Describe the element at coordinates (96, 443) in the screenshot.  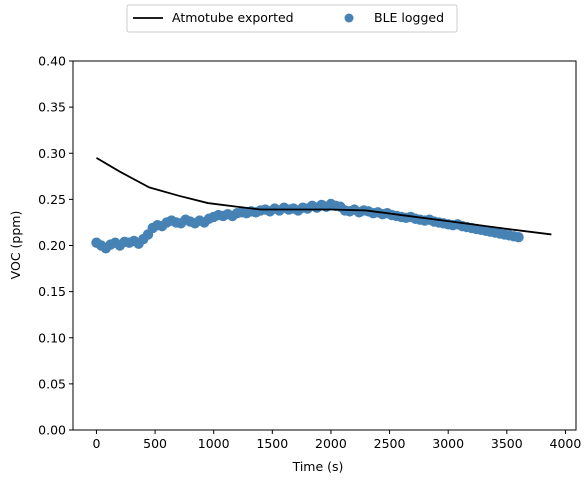
I see `x-tick-label: 0` at that location.